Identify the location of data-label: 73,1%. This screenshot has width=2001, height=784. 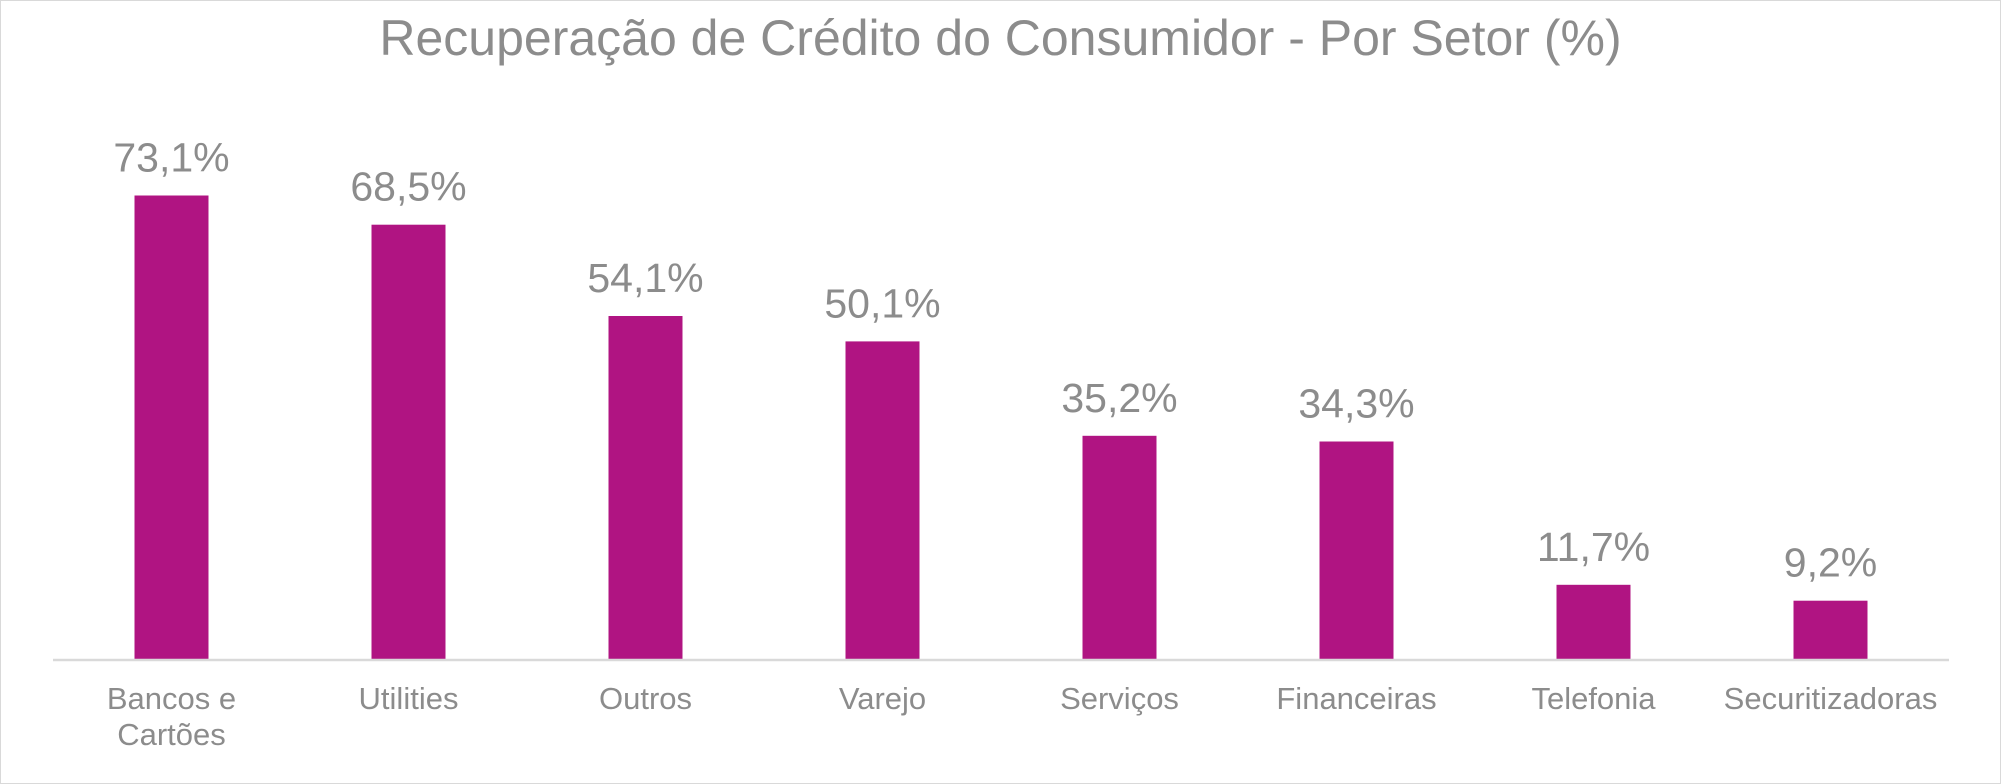
(171, 158).